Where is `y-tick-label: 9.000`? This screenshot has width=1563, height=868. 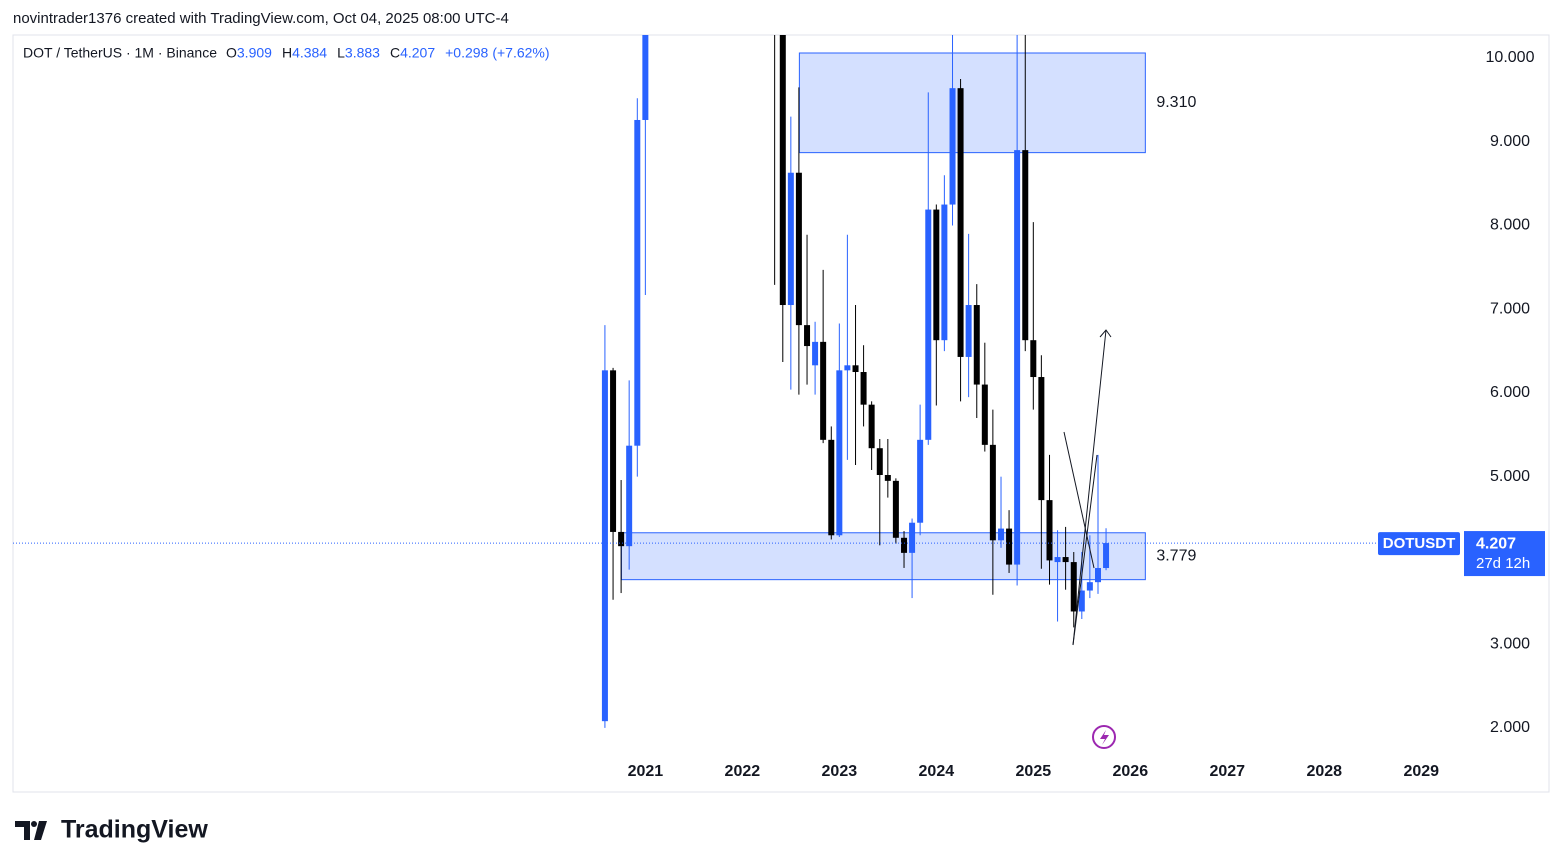
y-tick-label: 9.000 is located at coordinates (1510, 141).